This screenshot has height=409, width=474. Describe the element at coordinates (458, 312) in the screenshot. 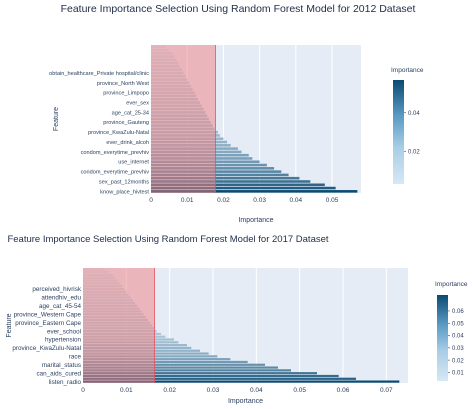

I see `colorbar-tick-label: 0.06` at that location.